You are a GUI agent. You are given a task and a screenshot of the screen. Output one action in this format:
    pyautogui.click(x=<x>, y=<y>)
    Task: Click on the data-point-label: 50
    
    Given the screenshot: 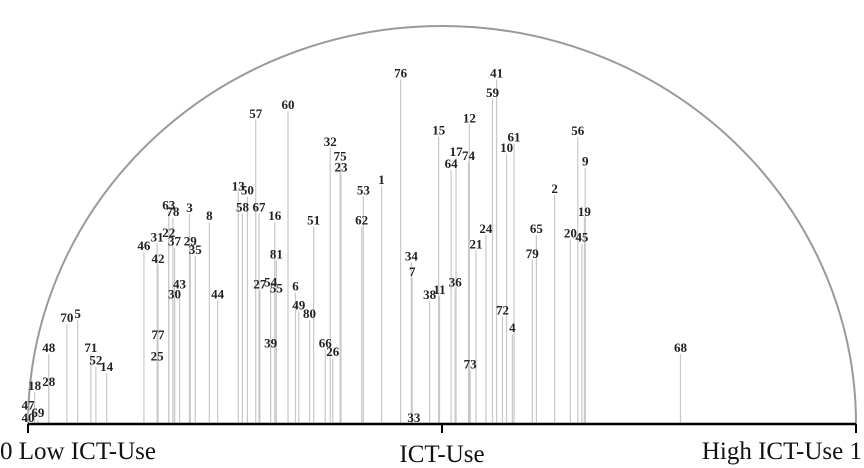 What is the action you would take?
    pyautogui.click(x=247, y=190)
    